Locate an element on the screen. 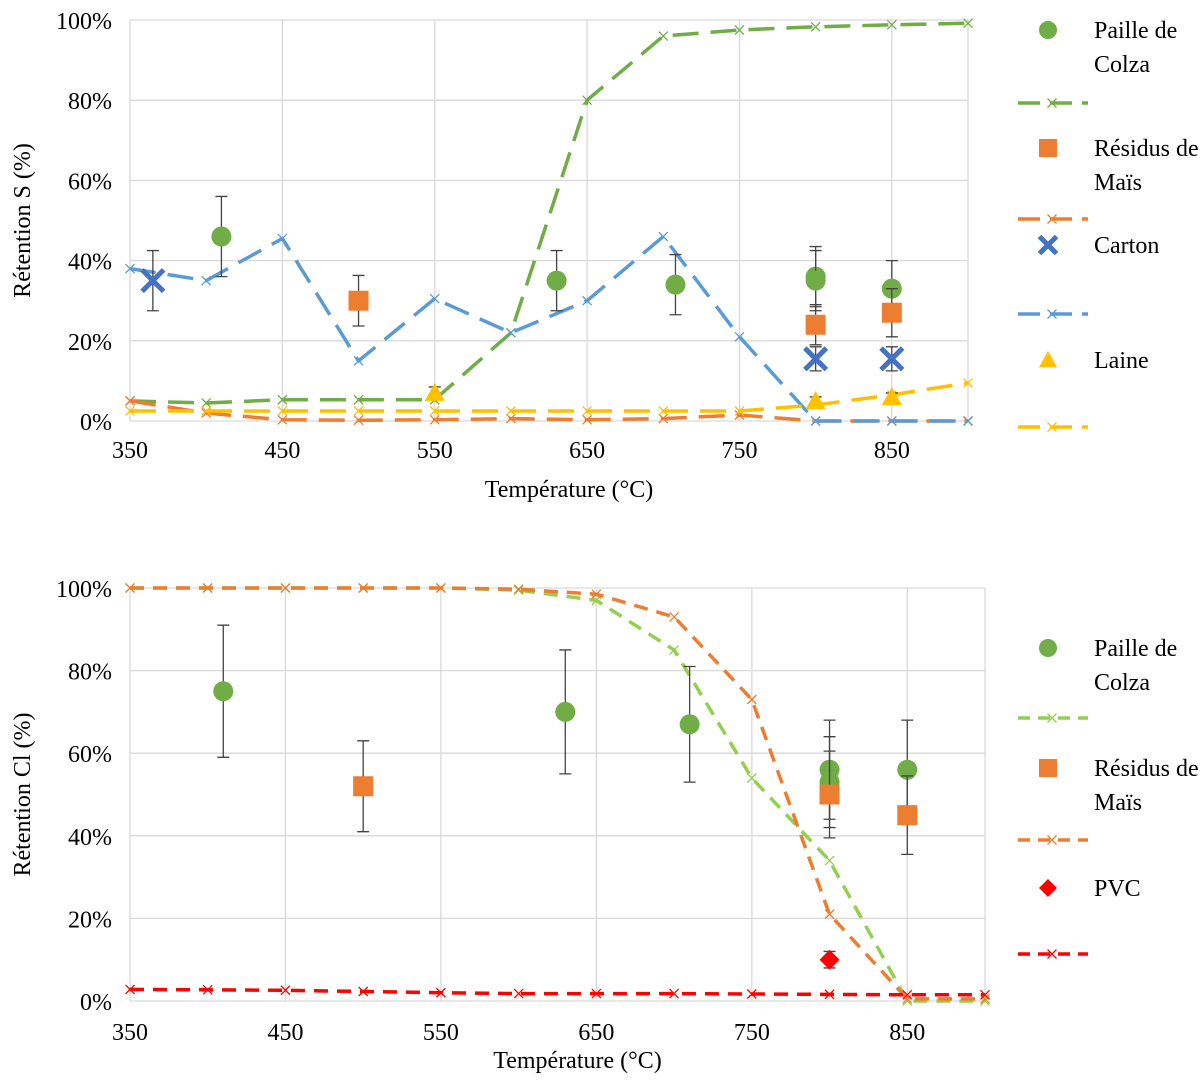 The width and height of the screenshot is (1204, 1086). y-axis-label: Rétention Cl (%) is located at coordinates (23, 795).